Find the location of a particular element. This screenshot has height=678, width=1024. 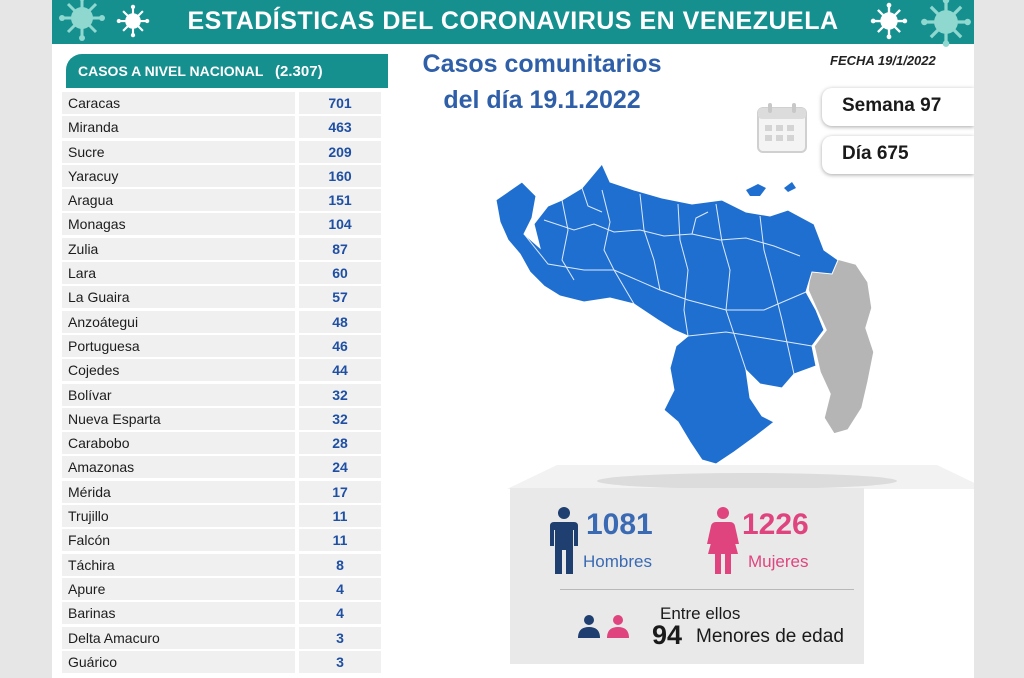

state-count: 4 is located at coordinates (340, 588).